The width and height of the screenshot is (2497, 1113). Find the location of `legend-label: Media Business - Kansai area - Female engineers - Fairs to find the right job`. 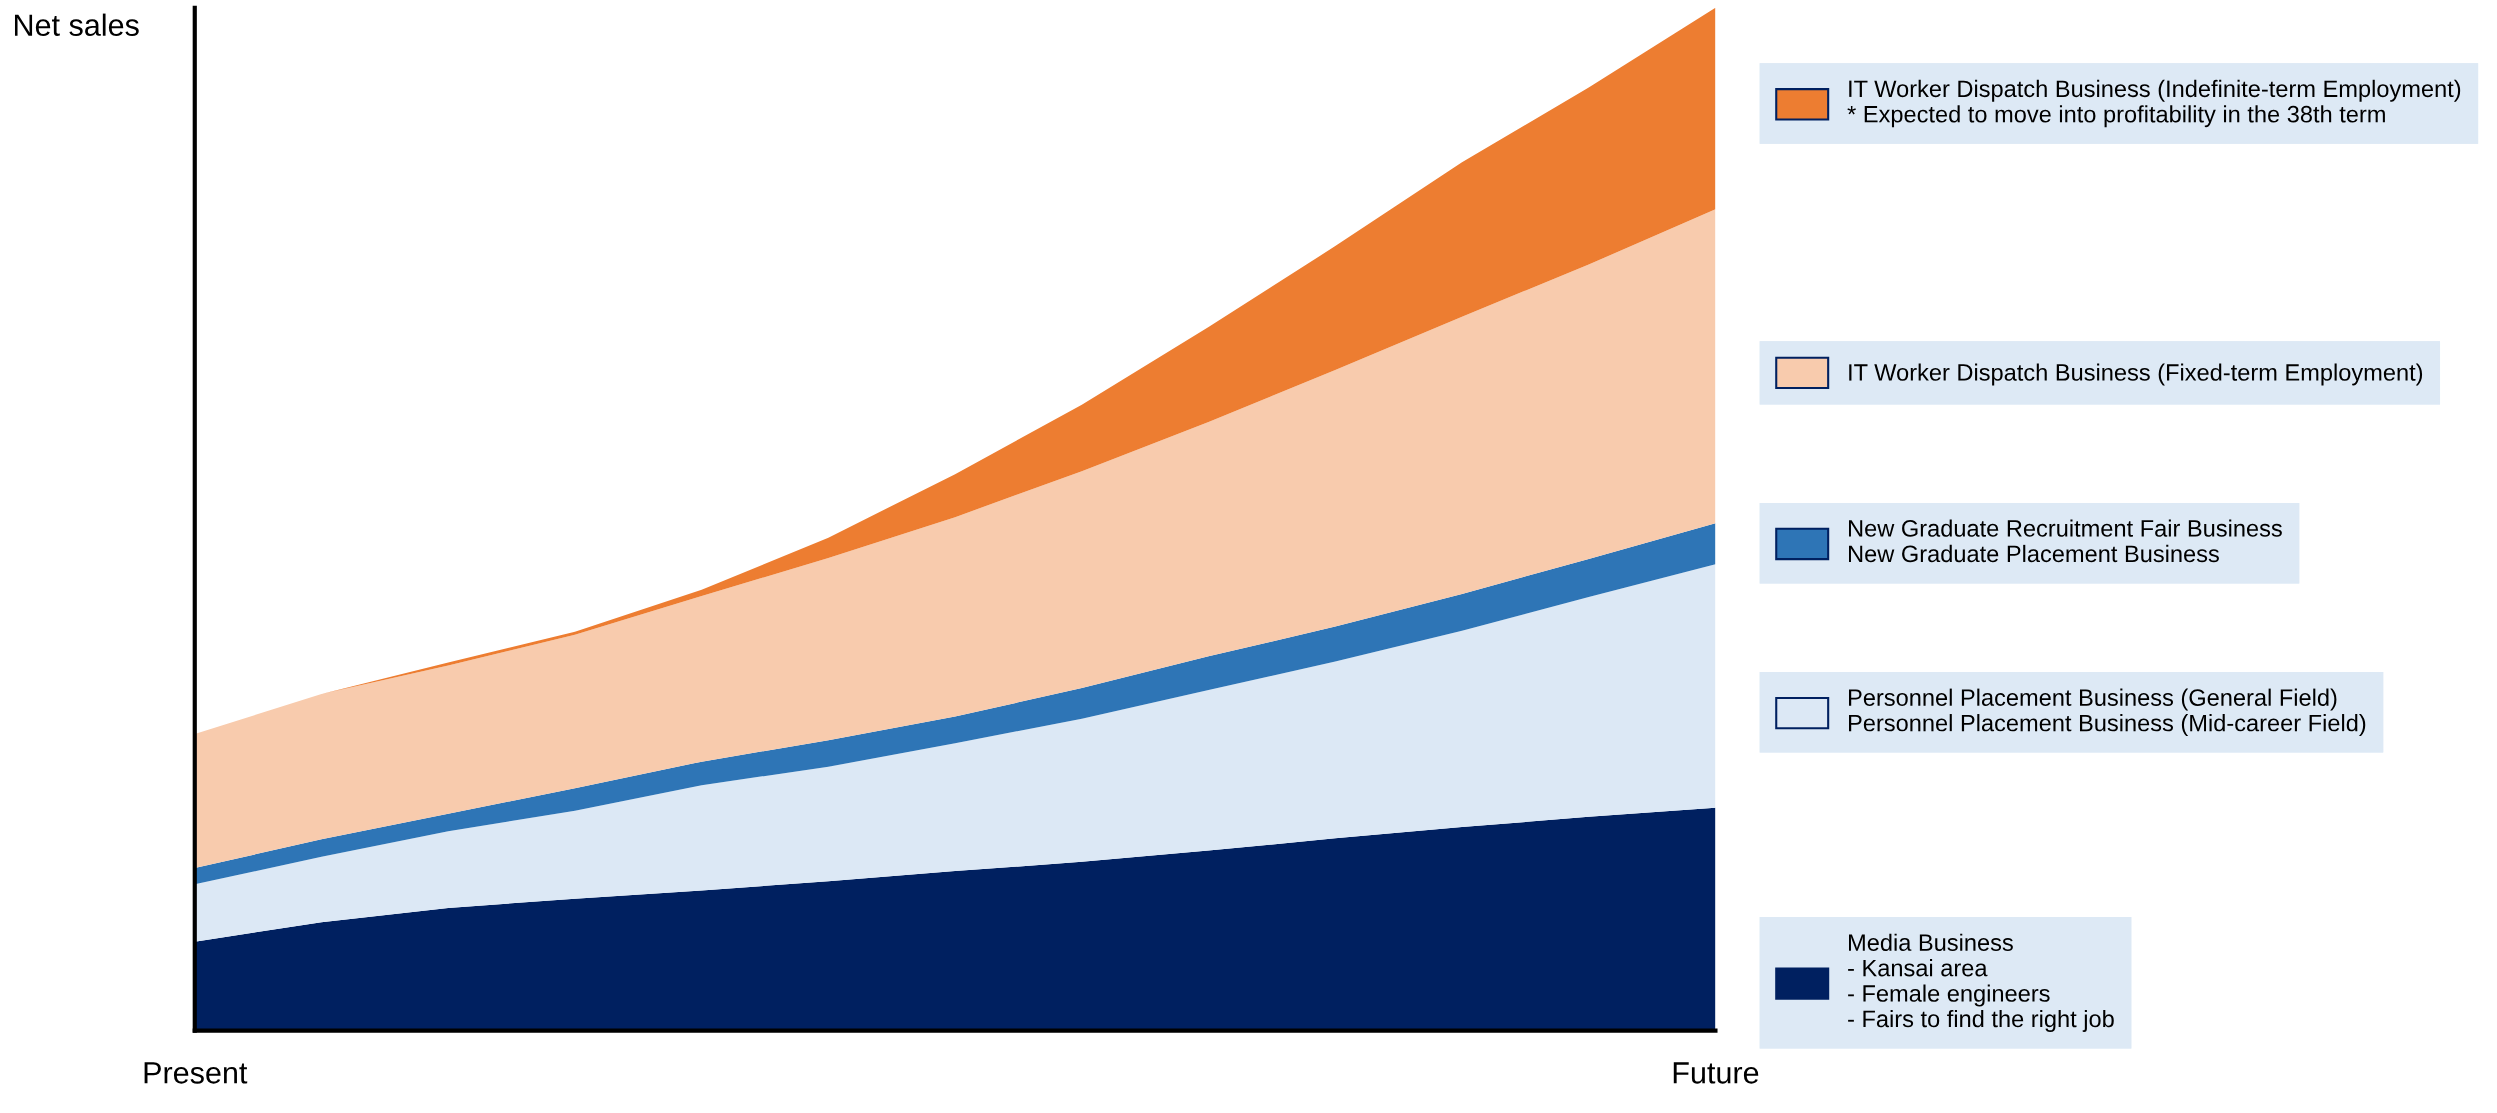

legend-label: Media Business - Kansai area - Female engineers - Fairs to find the right job is located at coordinates (1981, 982).